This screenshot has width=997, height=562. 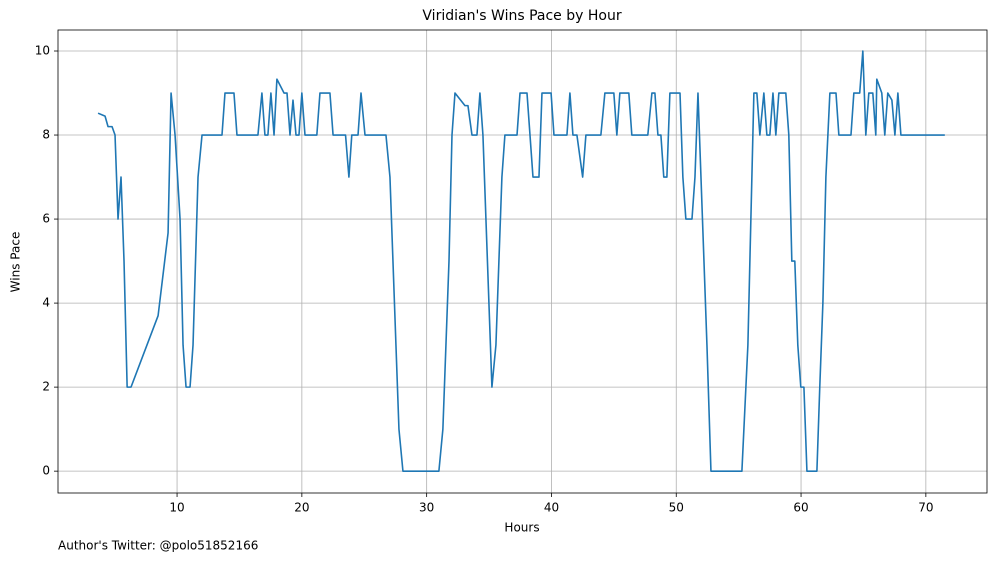 I want to click on y-tick-label: 10, so click(x=42, y=51).